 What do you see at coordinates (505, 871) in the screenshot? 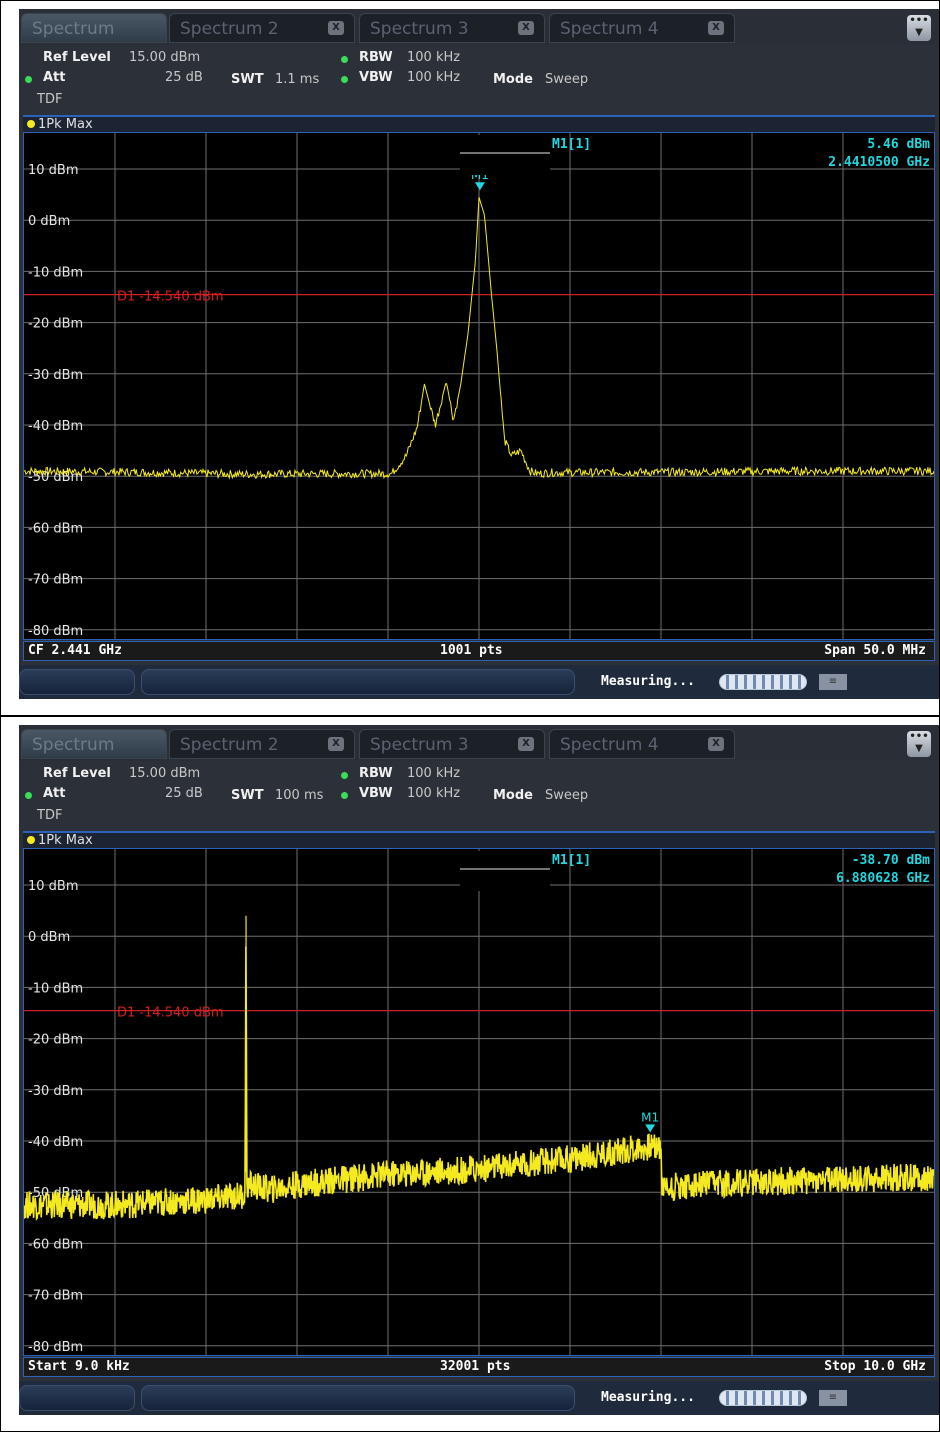
I see `marker-readout-bg` at bounding box center [505, 871].